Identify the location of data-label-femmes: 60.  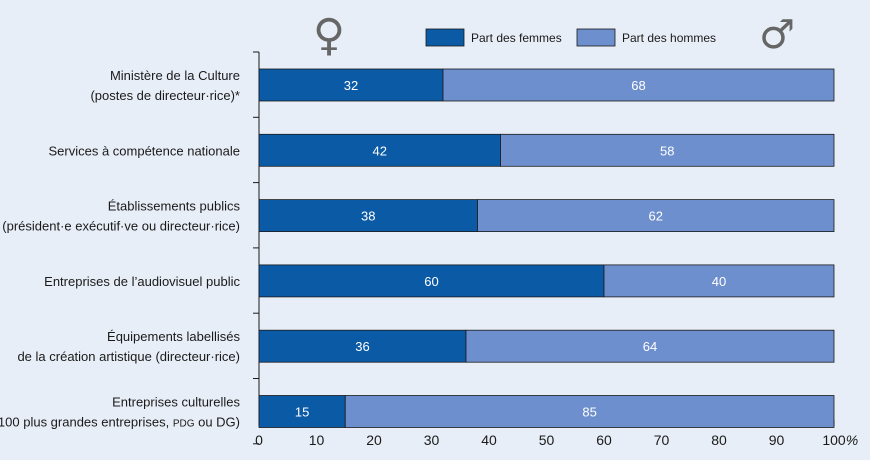
(431, 281).